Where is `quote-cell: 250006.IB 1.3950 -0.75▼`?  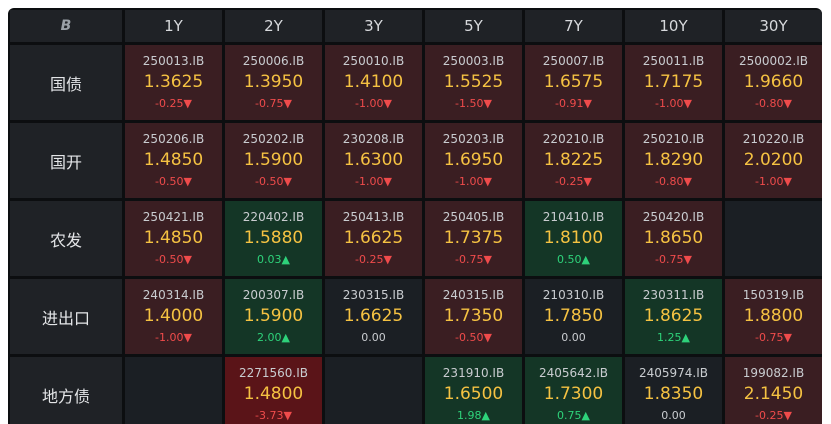
quote-cell: 250006.IB 1.3950 -0.75▼ is located at coordinates (273, 82).